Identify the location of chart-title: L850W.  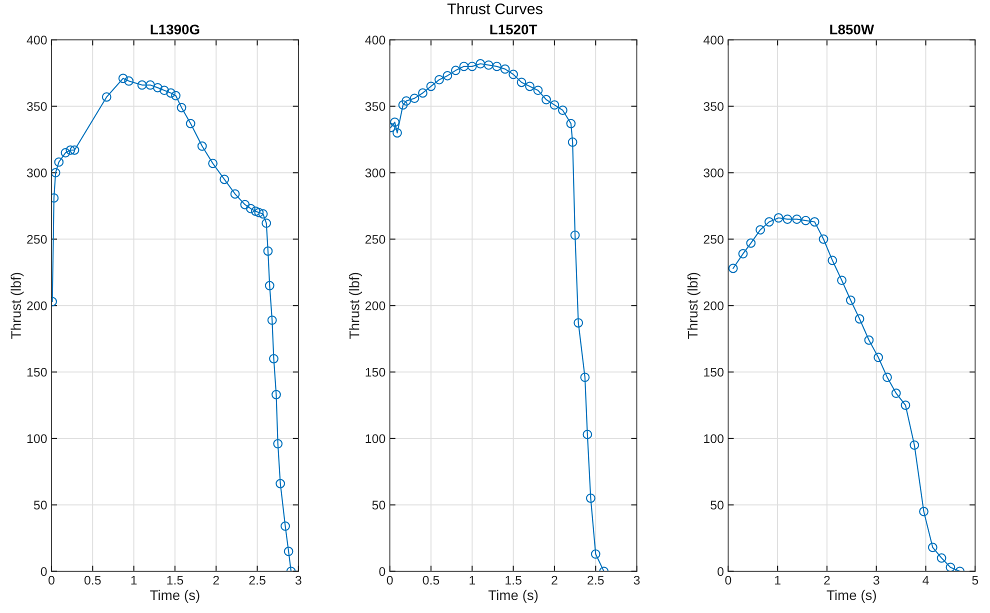
(852, 29).